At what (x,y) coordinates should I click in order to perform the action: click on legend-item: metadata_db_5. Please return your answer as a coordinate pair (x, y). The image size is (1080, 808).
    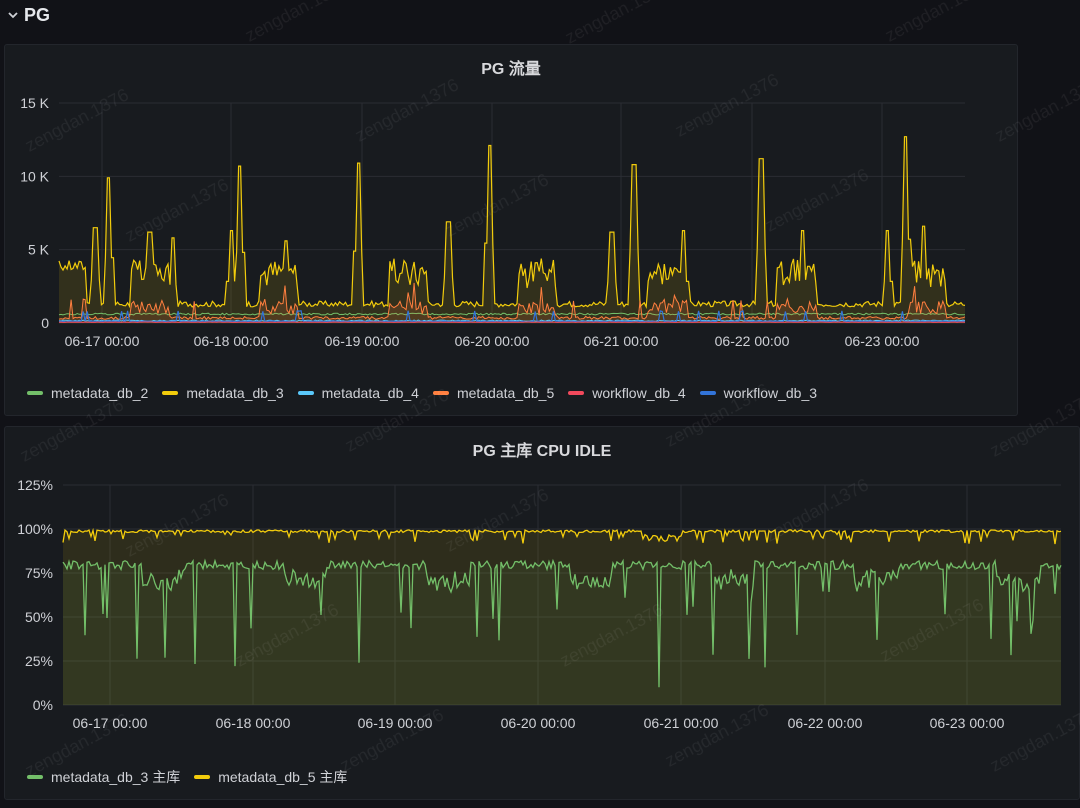
    Looking at the image, I should click on (493, 393).